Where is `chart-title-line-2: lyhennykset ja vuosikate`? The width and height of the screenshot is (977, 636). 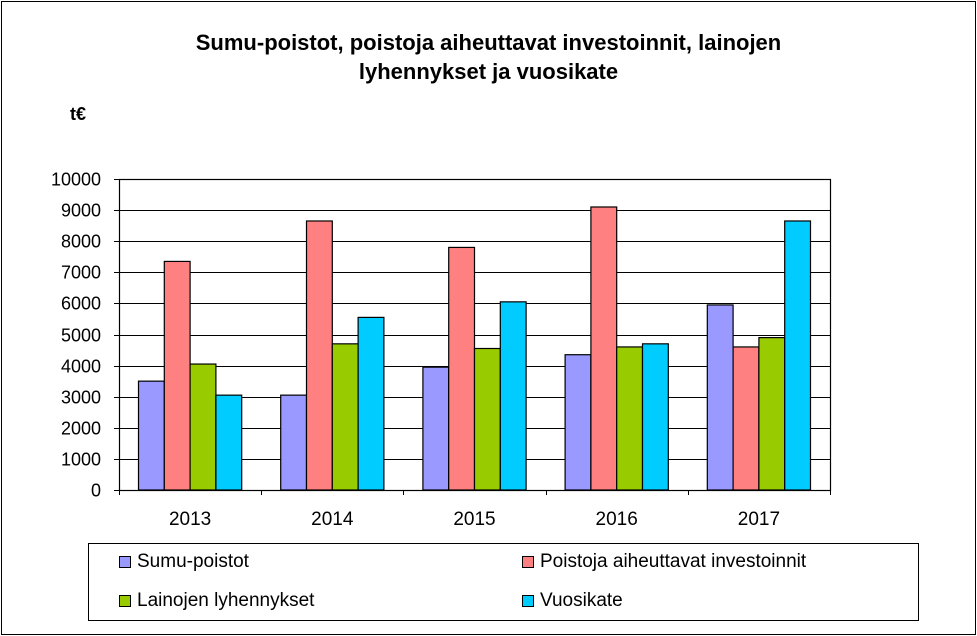 chart-title-line-2: lyhennykset ja vuosikate is located at coordinates (488, 71).